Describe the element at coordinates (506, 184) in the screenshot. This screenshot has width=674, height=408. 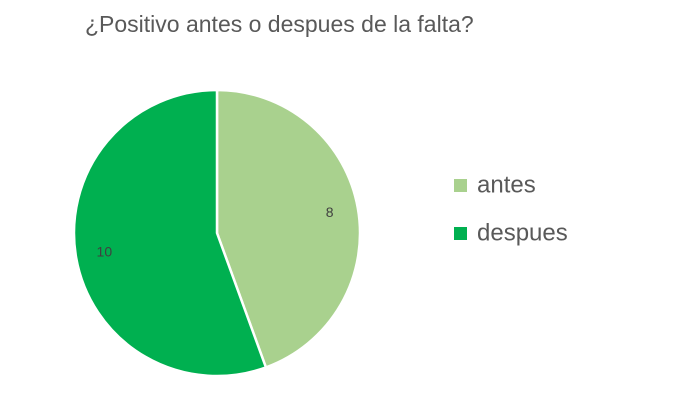
I see `legend-label: antes` at that location.